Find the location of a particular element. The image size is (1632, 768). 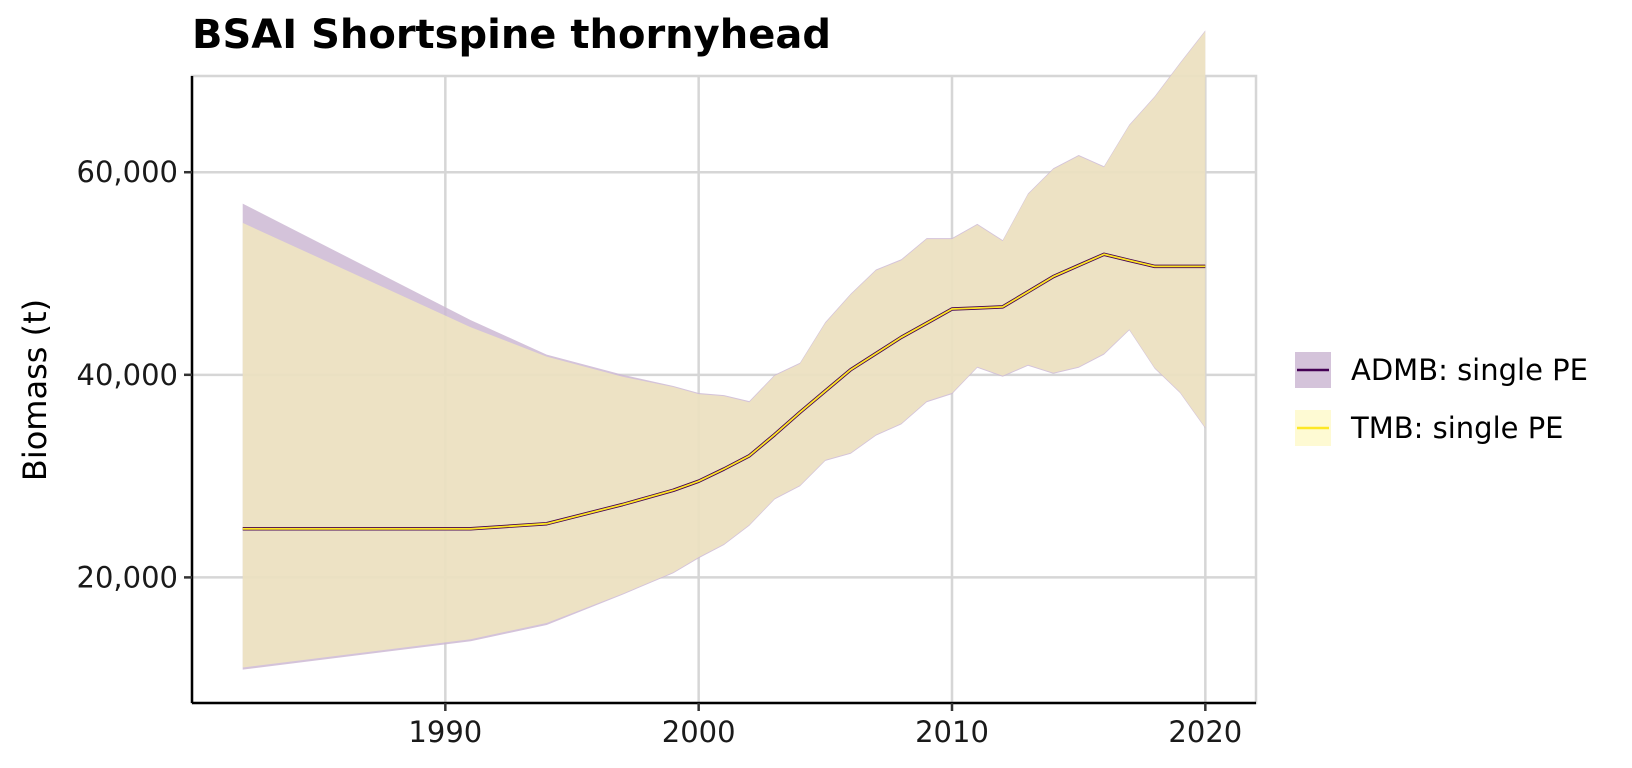

x-tick-label: 2010 is located at coordinates (952, 732).